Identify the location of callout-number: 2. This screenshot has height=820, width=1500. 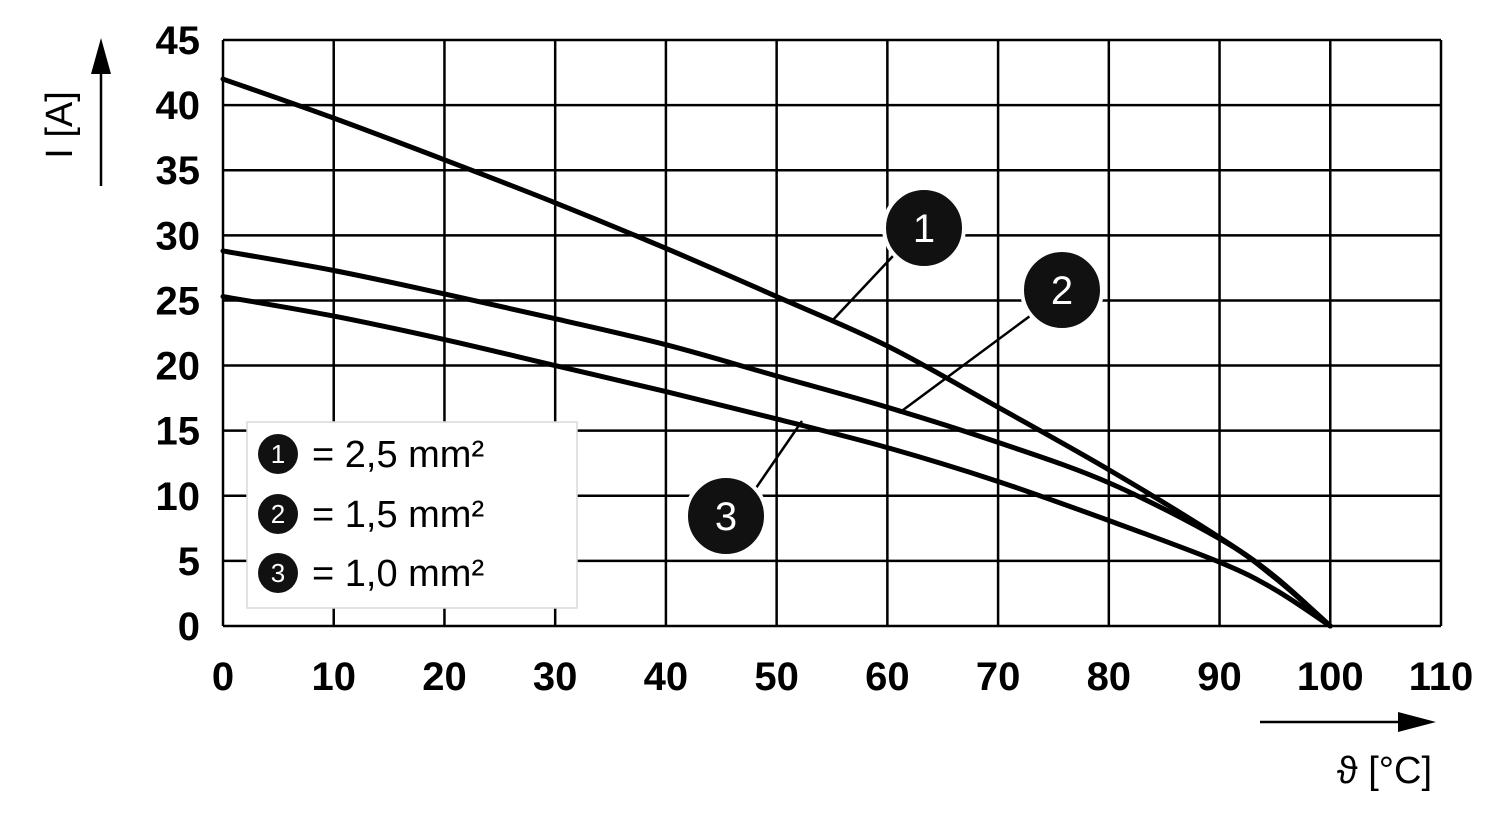
(1062, 291).